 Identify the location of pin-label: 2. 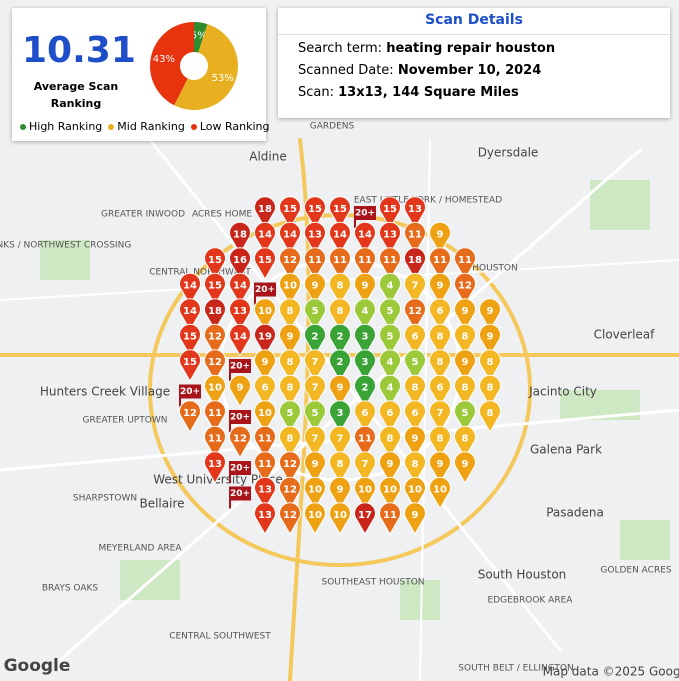
(340, 362).